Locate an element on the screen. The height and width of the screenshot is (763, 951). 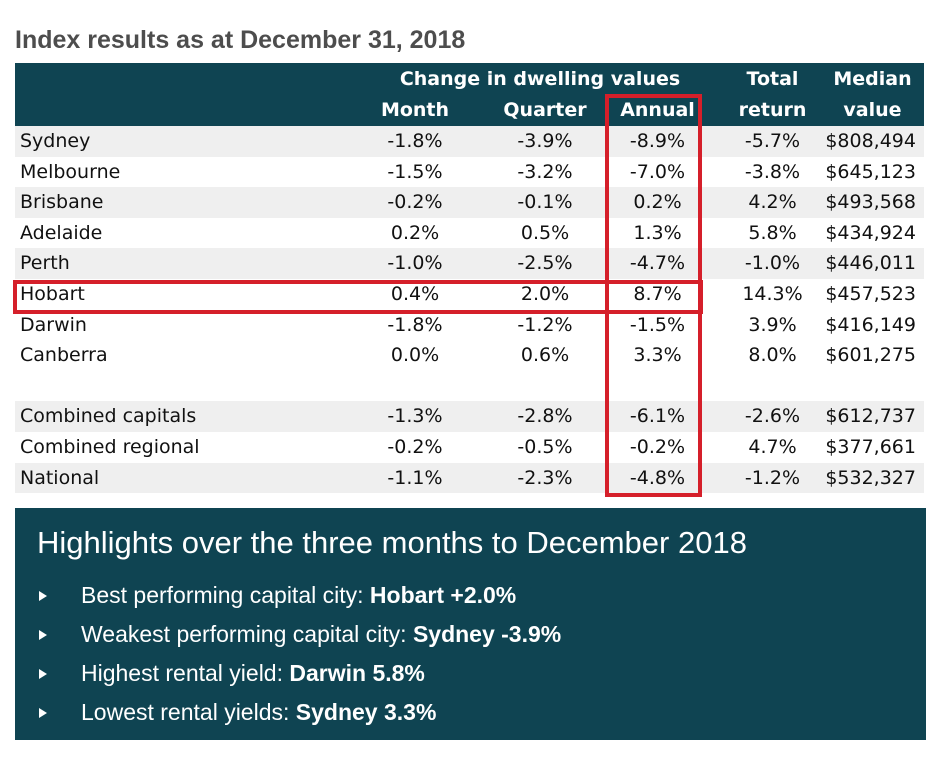
highlight-label: Lowest rental yields: is located at coordinates (188, 712).